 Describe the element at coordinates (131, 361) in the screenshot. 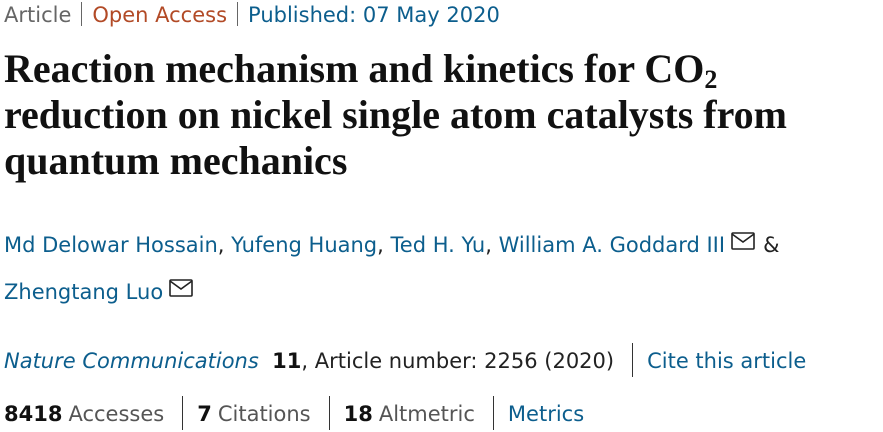

I see `journal: Nature Communications` at that location.